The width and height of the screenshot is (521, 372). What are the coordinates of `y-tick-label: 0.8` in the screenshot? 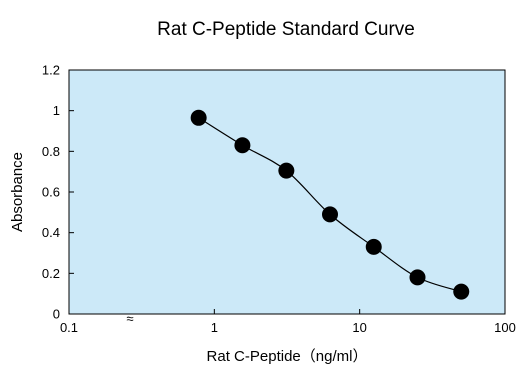 It's located at (51, 151).